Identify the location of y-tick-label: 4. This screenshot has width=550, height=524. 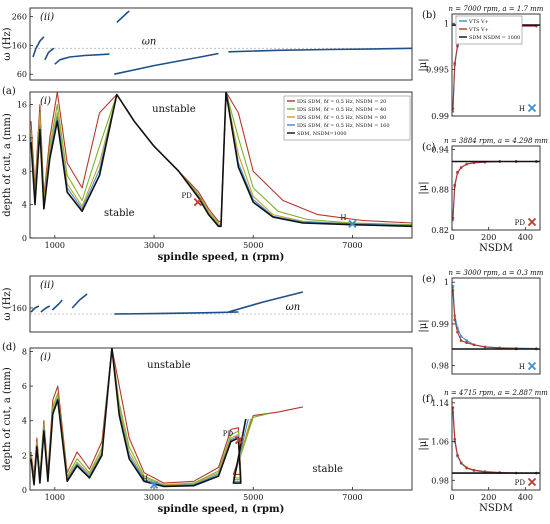
(24, 205).